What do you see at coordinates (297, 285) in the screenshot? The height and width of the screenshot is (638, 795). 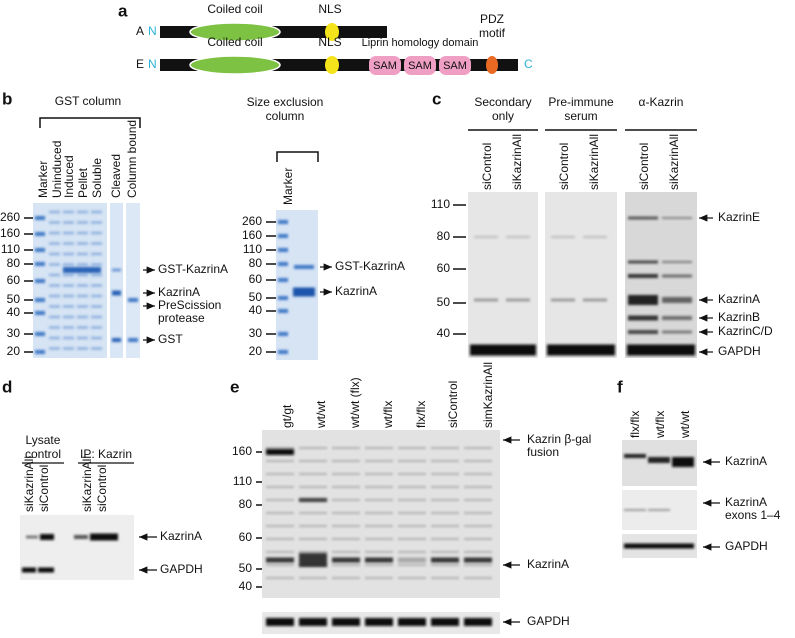 I see `gel` at bounding box center [297, 285].